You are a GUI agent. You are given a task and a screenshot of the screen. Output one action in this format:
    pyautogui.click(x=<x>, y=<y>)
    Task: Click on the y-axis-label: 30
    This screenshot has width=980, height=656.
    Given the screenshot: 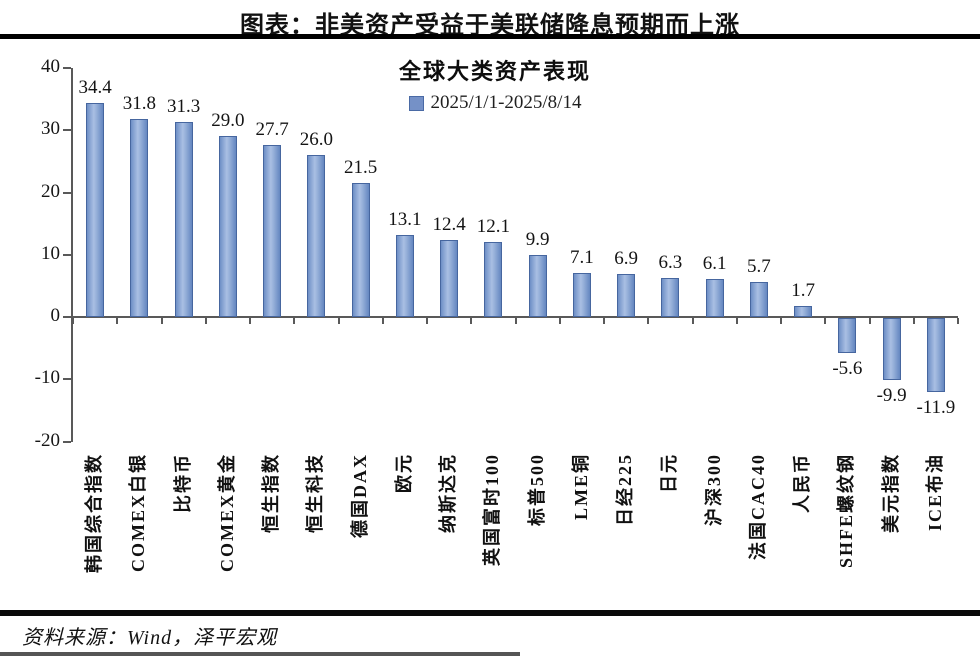 What is the action you would take?
    pyautogui.click(x=50, y=129)
    